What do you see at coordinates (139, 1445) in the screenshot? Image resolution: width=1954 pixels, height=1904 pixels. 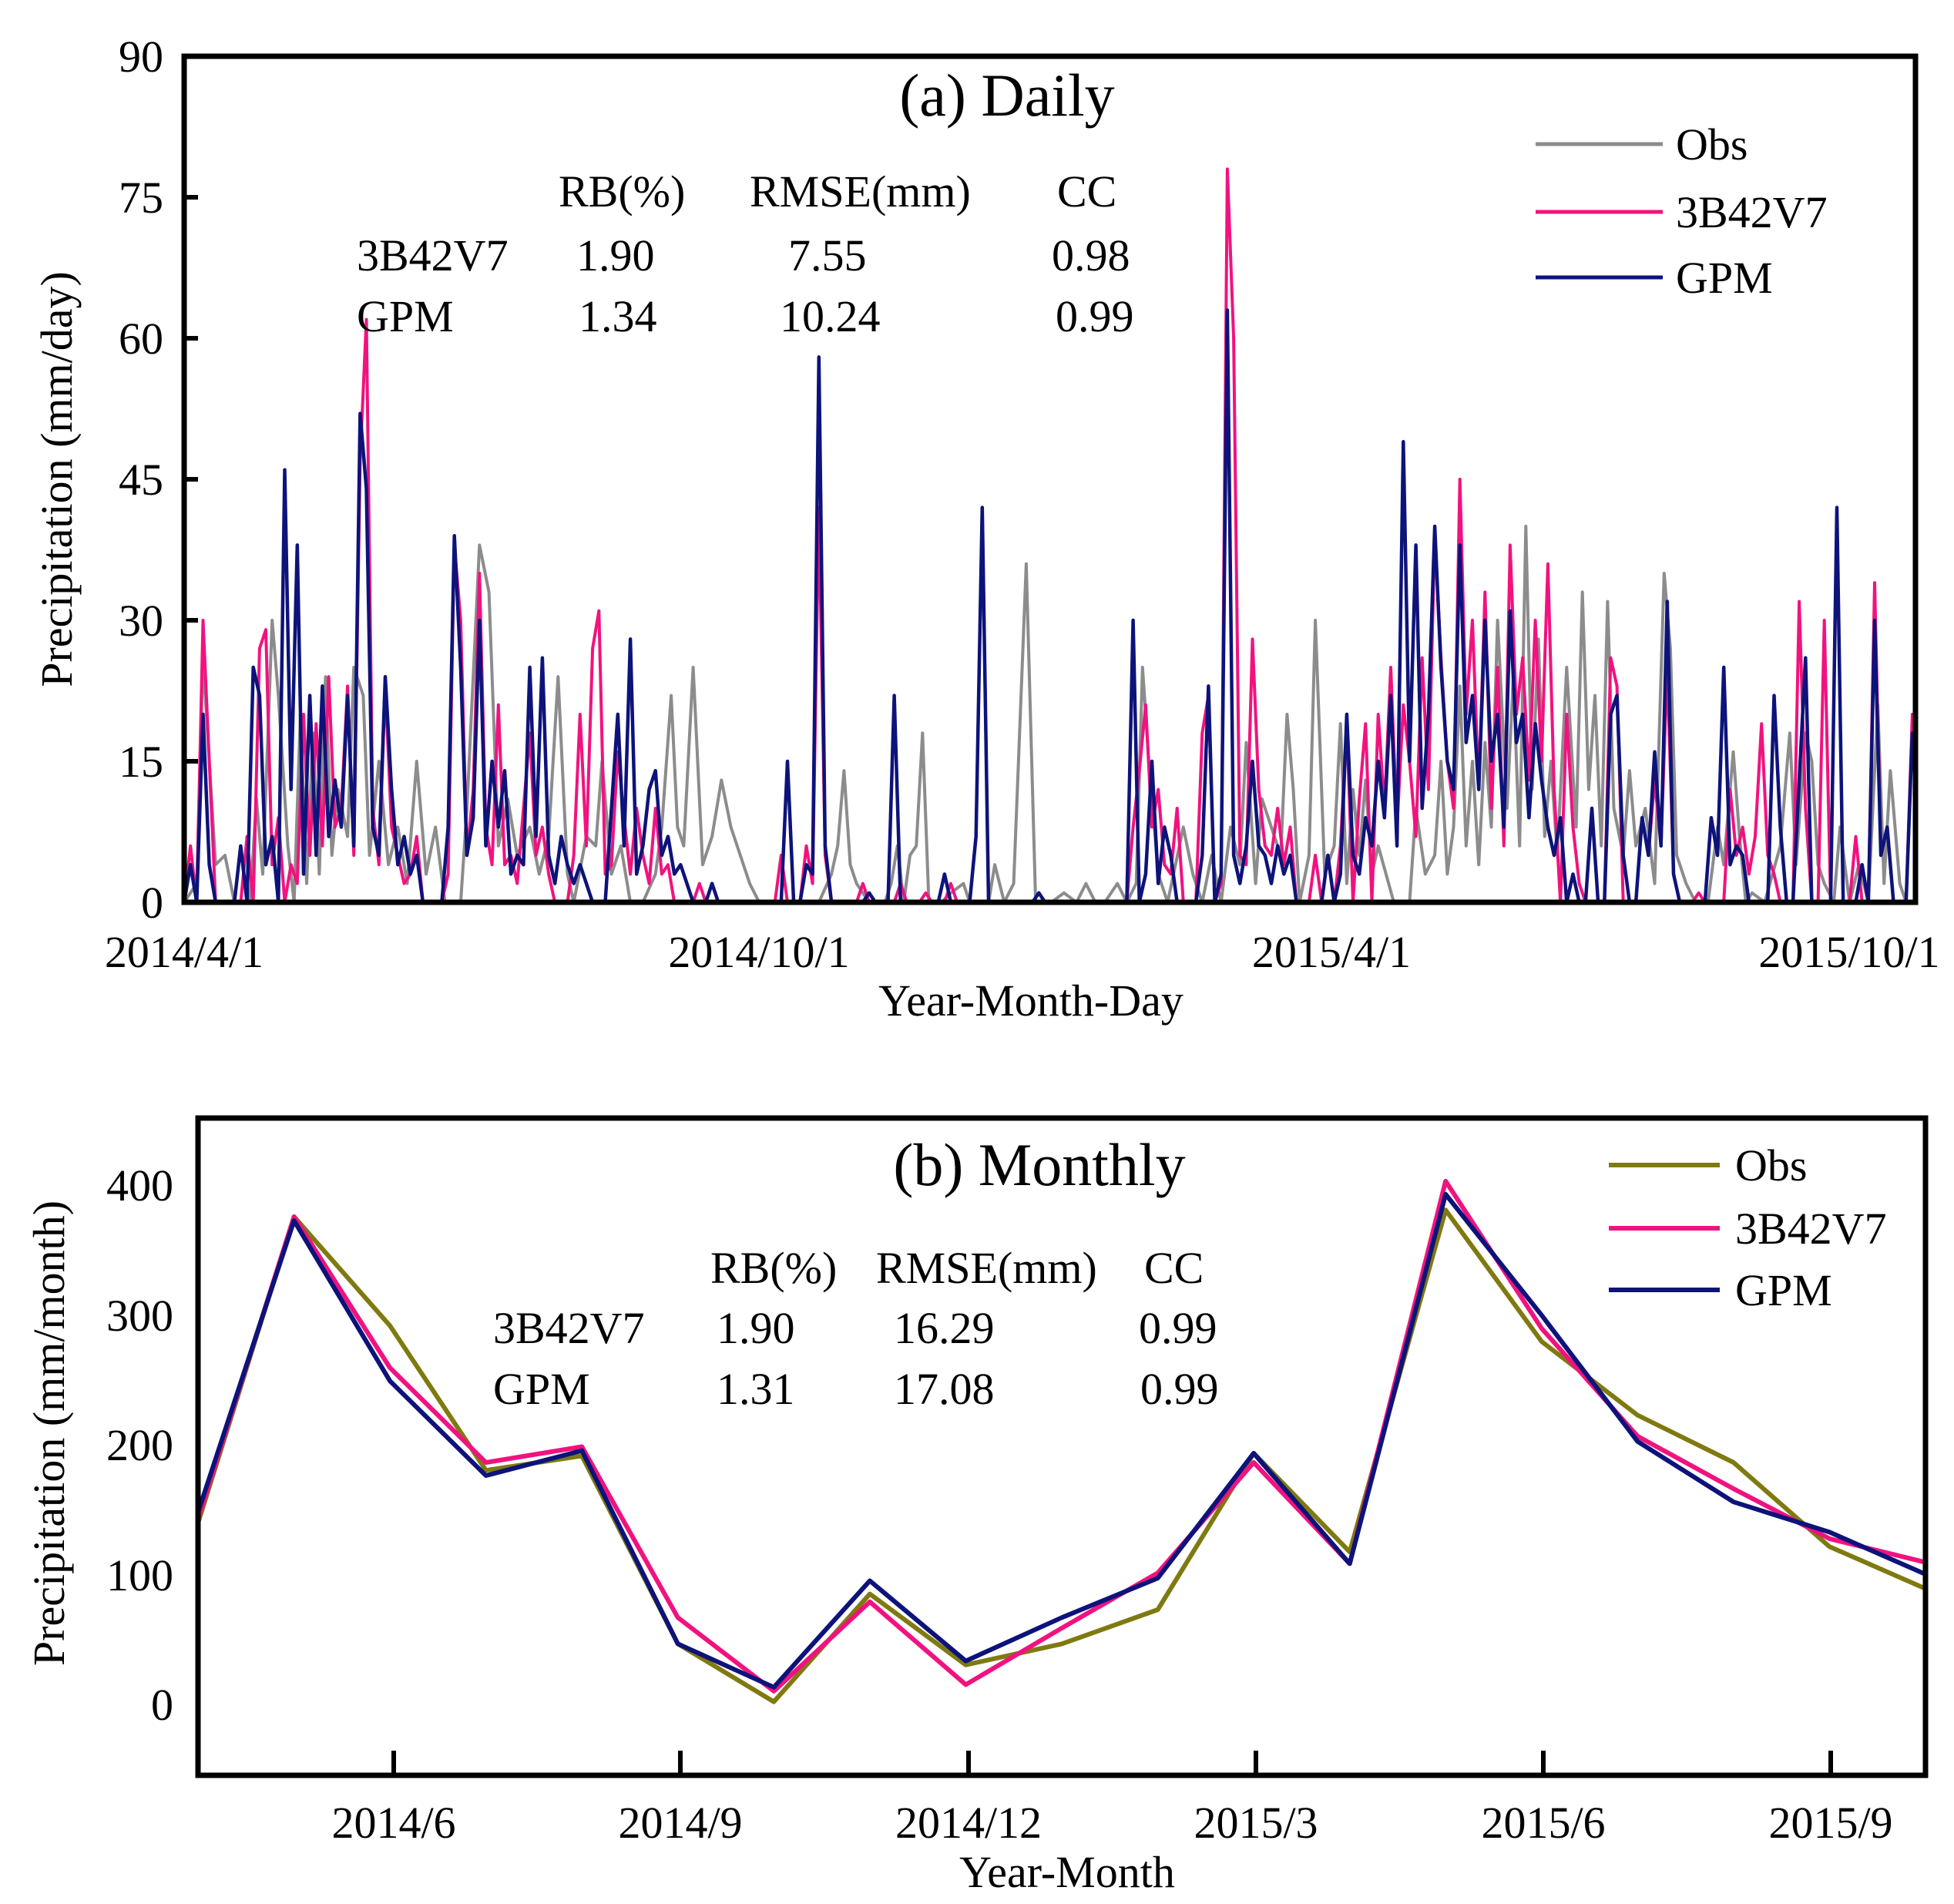 I see `monthly-ytick-label: 200` at bounding box center [139, 1445].